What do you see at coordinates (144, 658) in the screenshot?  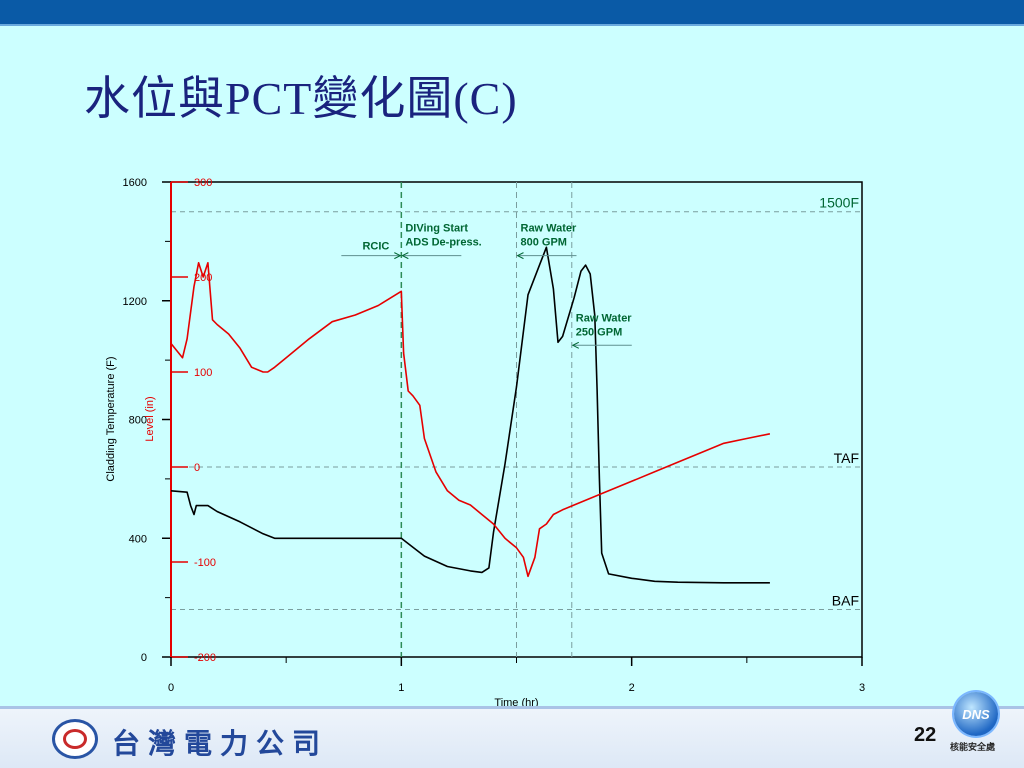 I see `left-tick-label-0: 0` at bounding box center [144, 658].